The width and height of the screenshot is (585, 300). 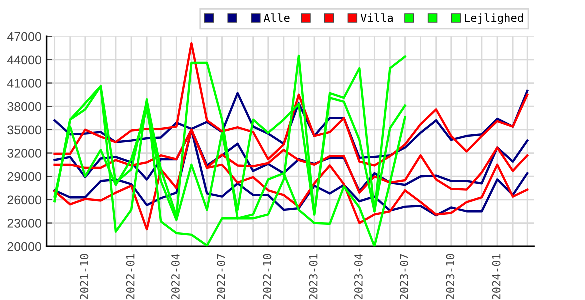 I want to click on x-tick-label: 2024-01, so click(x=496, y=277).